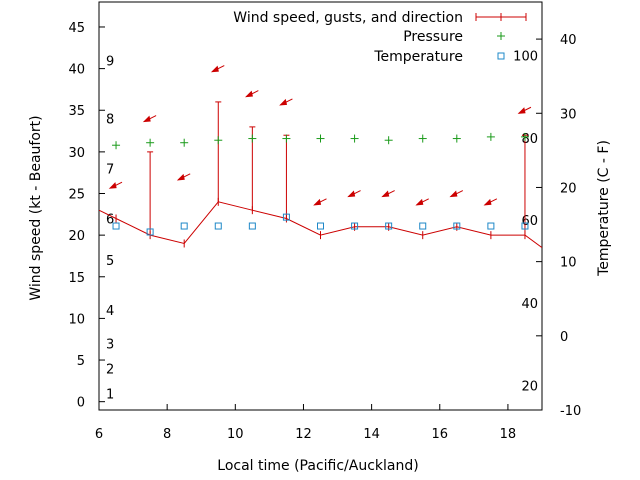  Describe the element at coordinates (36, 207) in the screenshot. I see `y-axis-label: Wind speed (kt - Beaufort)` at that location.